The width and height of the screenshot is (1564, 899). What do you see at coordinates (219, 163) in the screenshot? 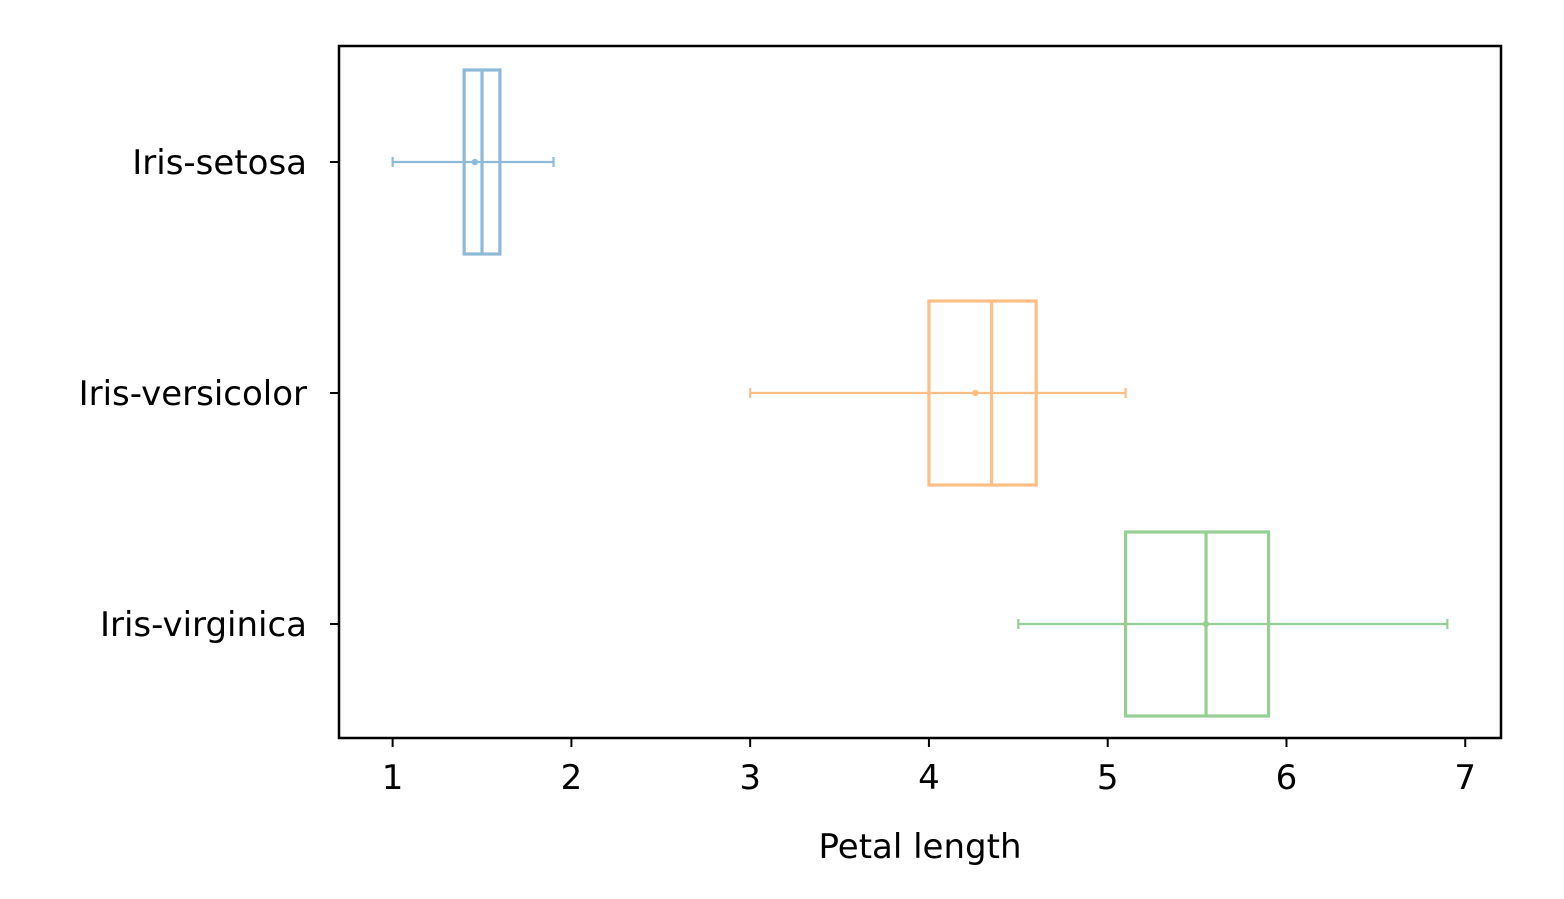
I see `y-tick-label: Iris-setosa` at bounding box center [219, 163].